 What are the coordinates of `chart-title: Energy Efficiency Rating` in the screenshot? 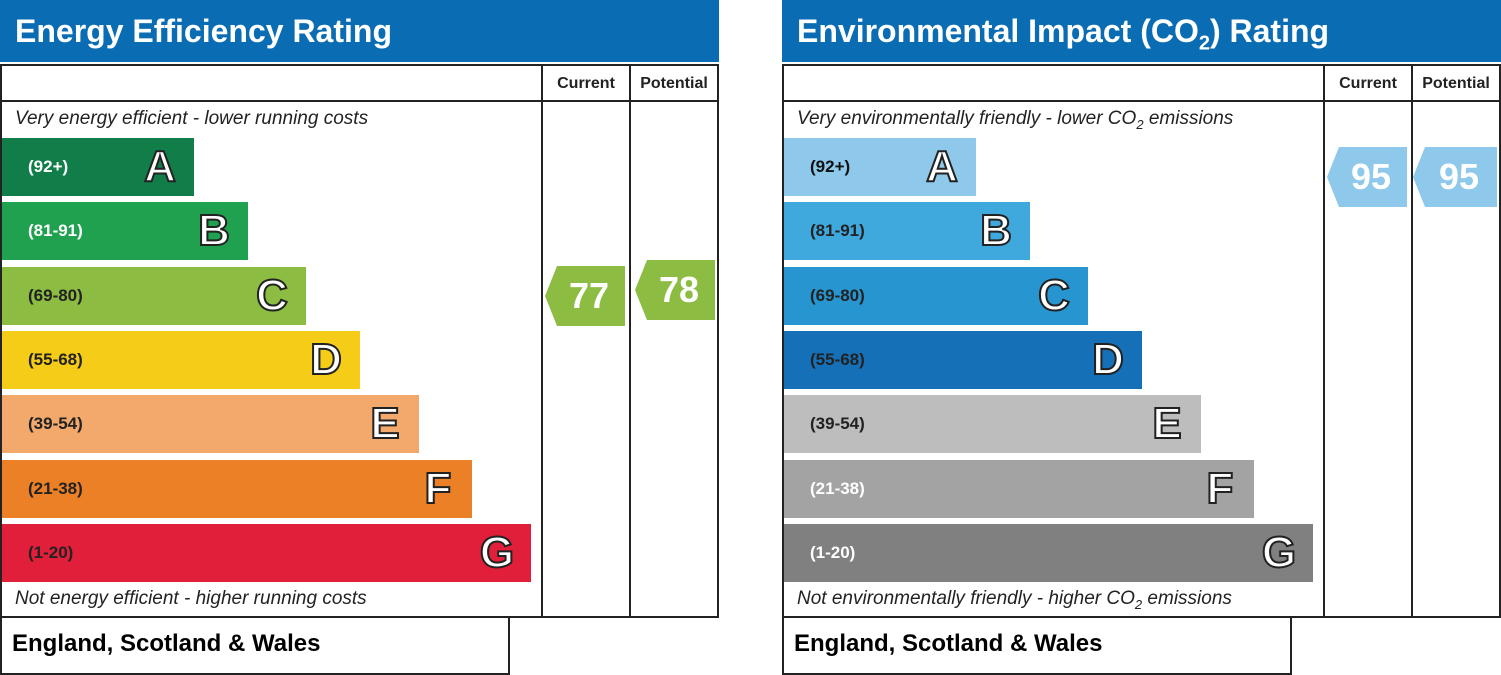 It's located at (359, 31).